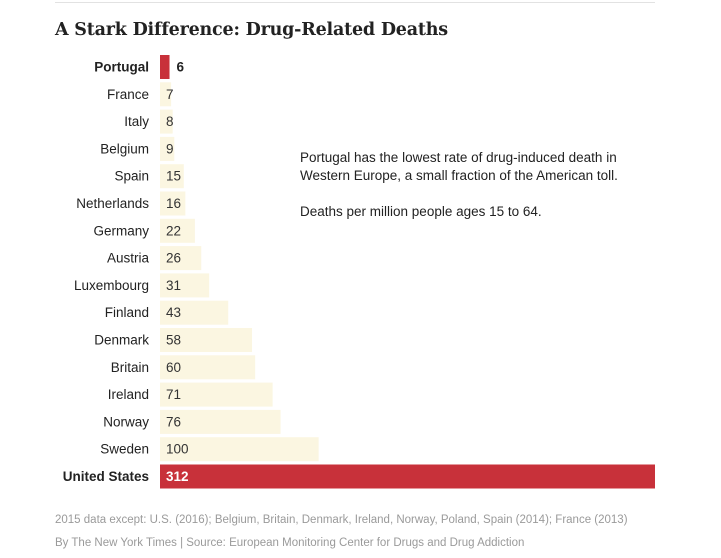 The height and width of the screenshot is (558, 721). Describe the element at coordinates (112, 203) in the screenshot. I see `category-label-netherlands: Netherlands` at that location.